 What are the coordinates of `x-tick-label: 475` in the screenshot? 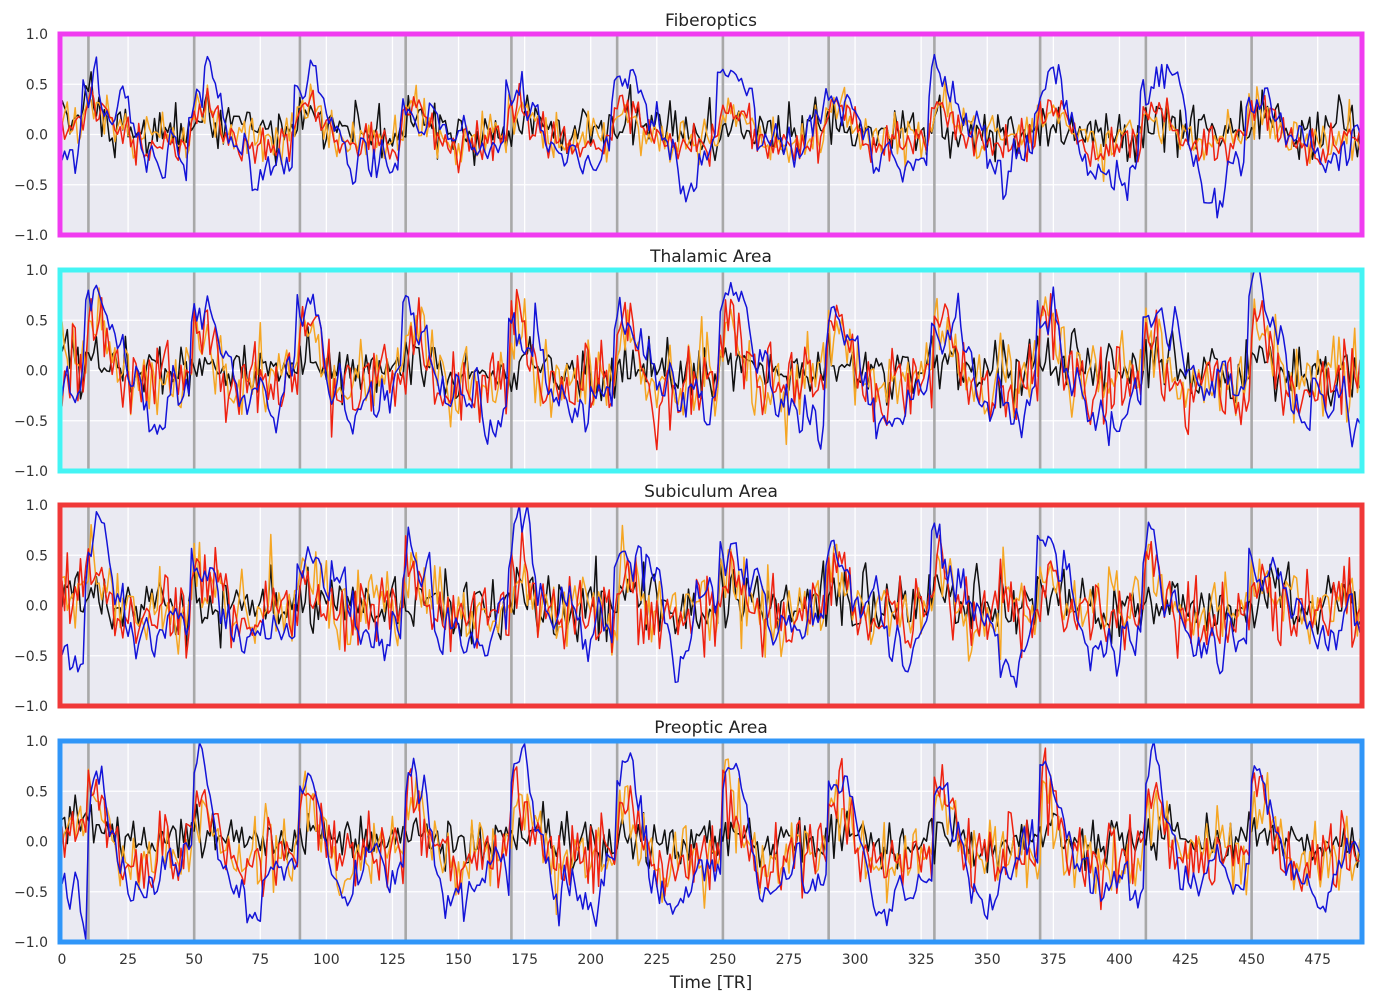 It's located at (1317, 960).